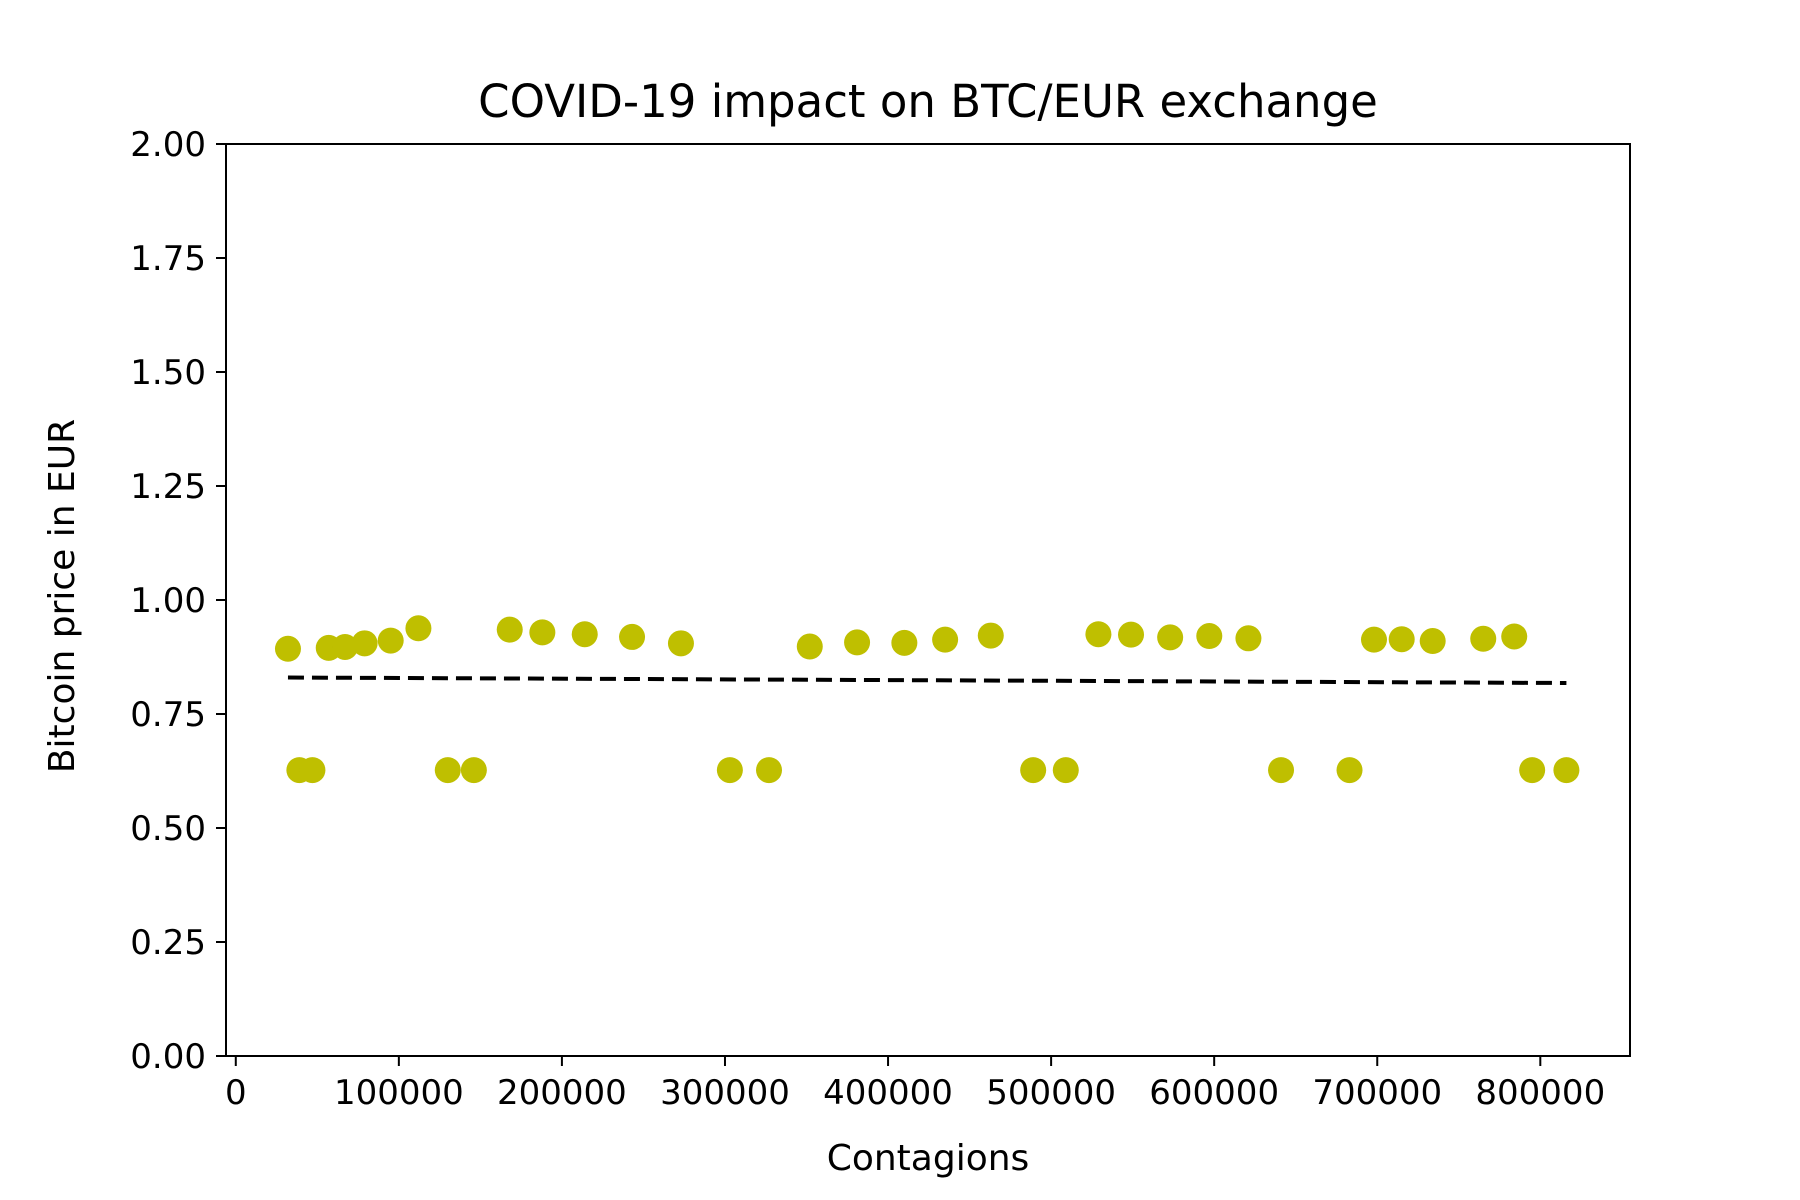  What do you see at coordinates (1051, 1093) in the screenshot?
I see `x-tick-label: 500000` at bounding box center [1051, 1093].